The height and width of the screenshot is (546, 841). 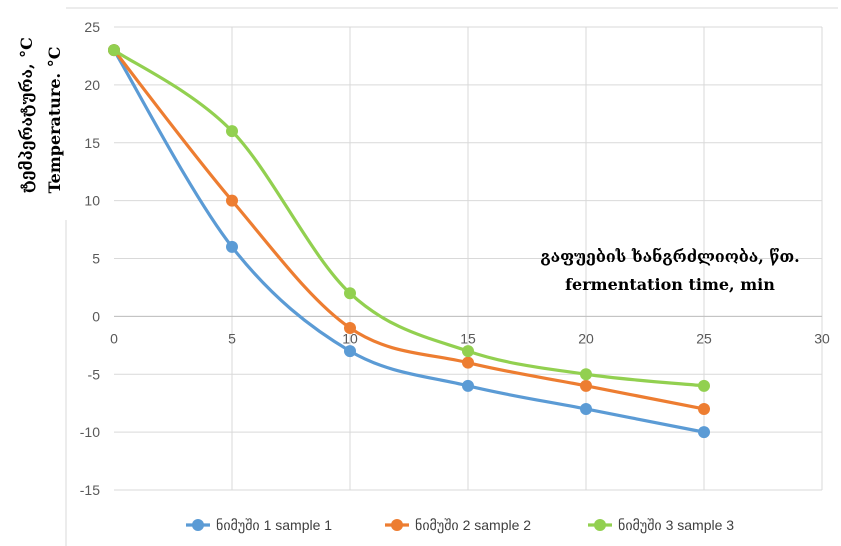 What do you see at coordinates (232, 338) in the screenshot?
I see `x-tick-label: 5` at bounding box center [232, 338].